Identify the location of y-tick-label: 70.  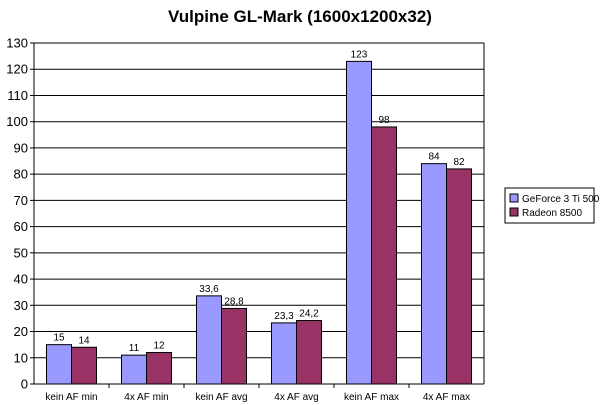
(21, 200).